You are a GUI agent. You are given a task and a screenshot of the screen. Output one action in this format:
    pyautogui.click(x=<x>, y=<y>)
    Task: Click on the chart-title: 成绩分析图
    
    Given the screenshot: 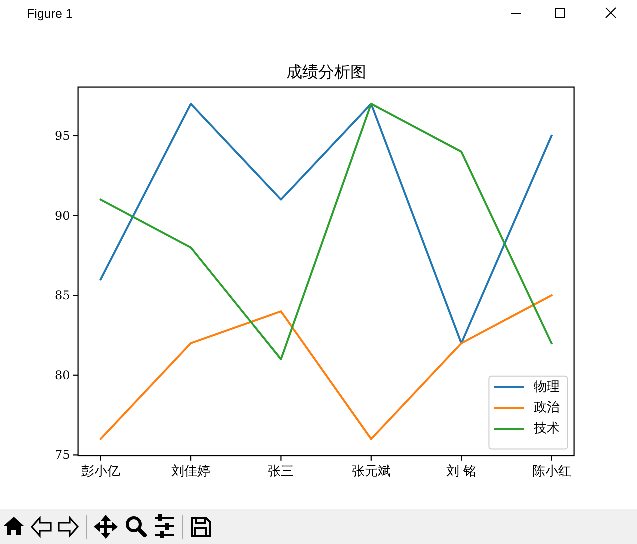 What is the action you would take?
    pyautogui.click(x=326, y=72)
    